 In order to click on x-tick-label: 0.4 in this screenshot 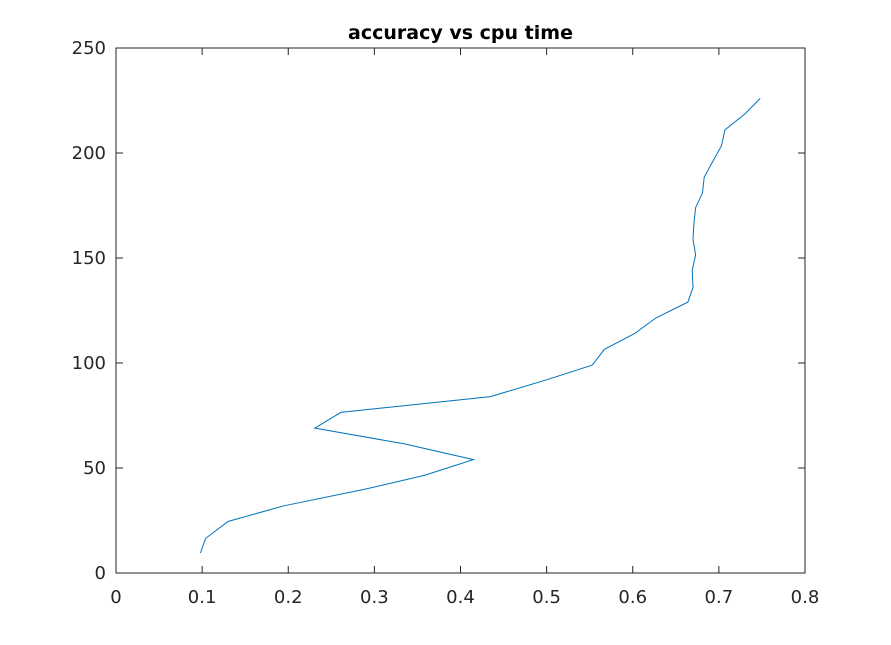, I will do `click(460, 597)`.